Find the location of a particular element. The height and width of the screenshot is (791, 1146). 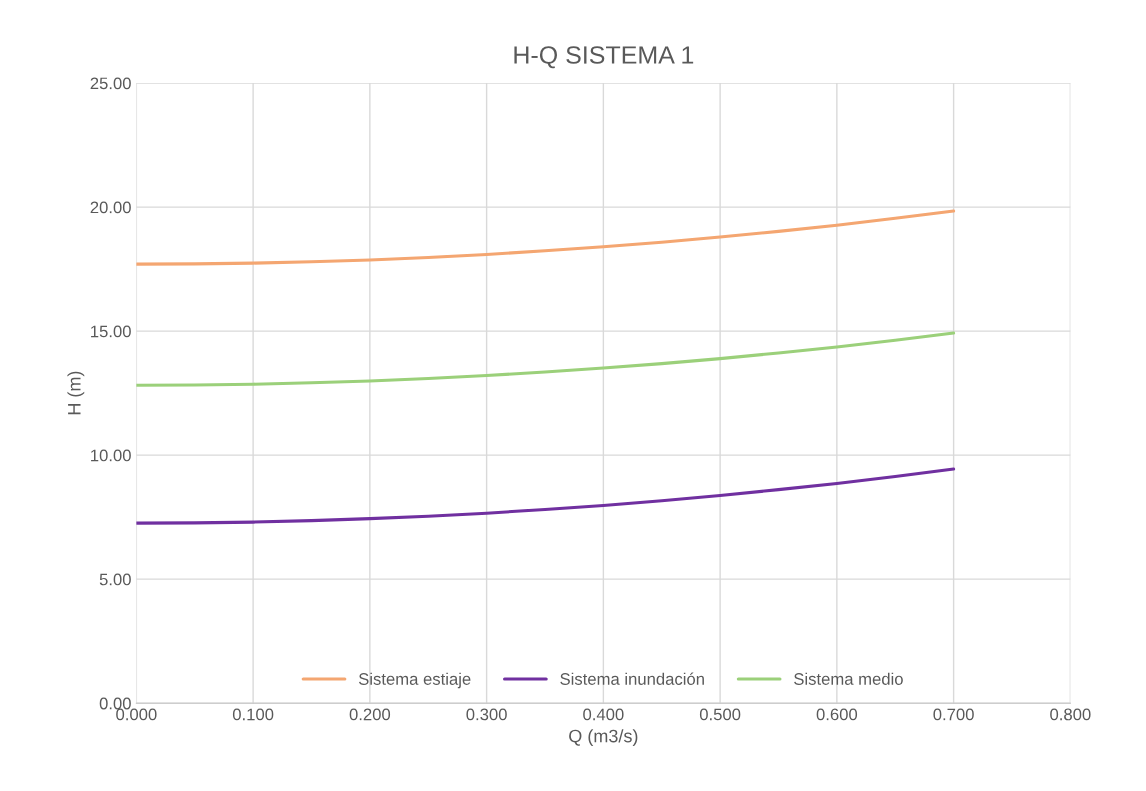

legend-label: Sistema inundación is located at coordinates (632, 678).